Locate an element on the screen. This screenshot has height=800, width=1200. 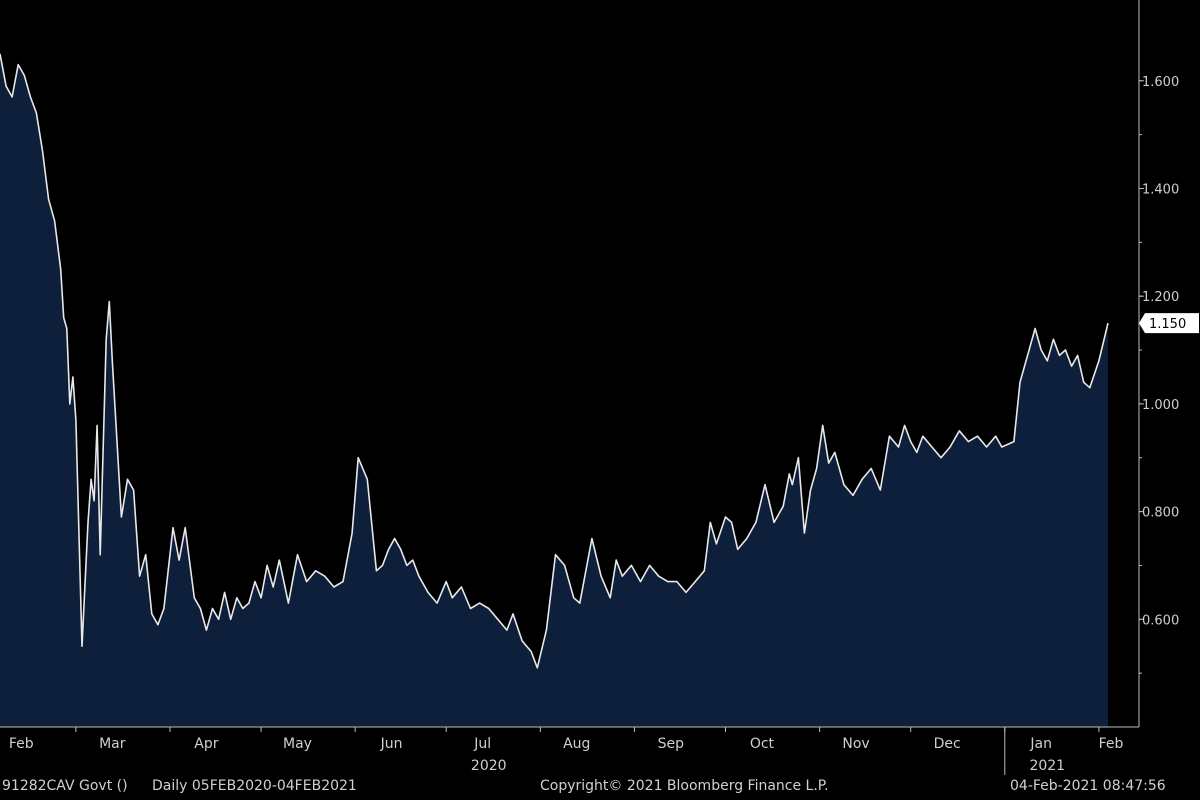
month-tick-label: Nov is located at coordinates (855, 744).